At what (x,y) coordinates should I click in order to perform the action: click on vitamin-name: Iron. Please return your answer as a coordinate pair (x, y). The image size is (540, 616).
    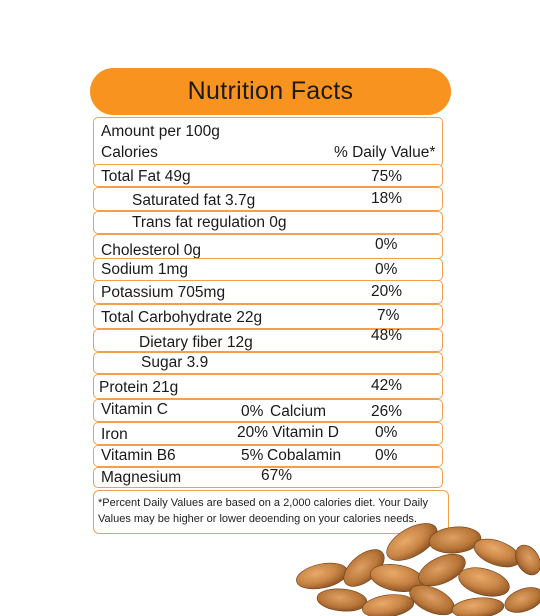
    Looking at the image, I should click on (114, 434).